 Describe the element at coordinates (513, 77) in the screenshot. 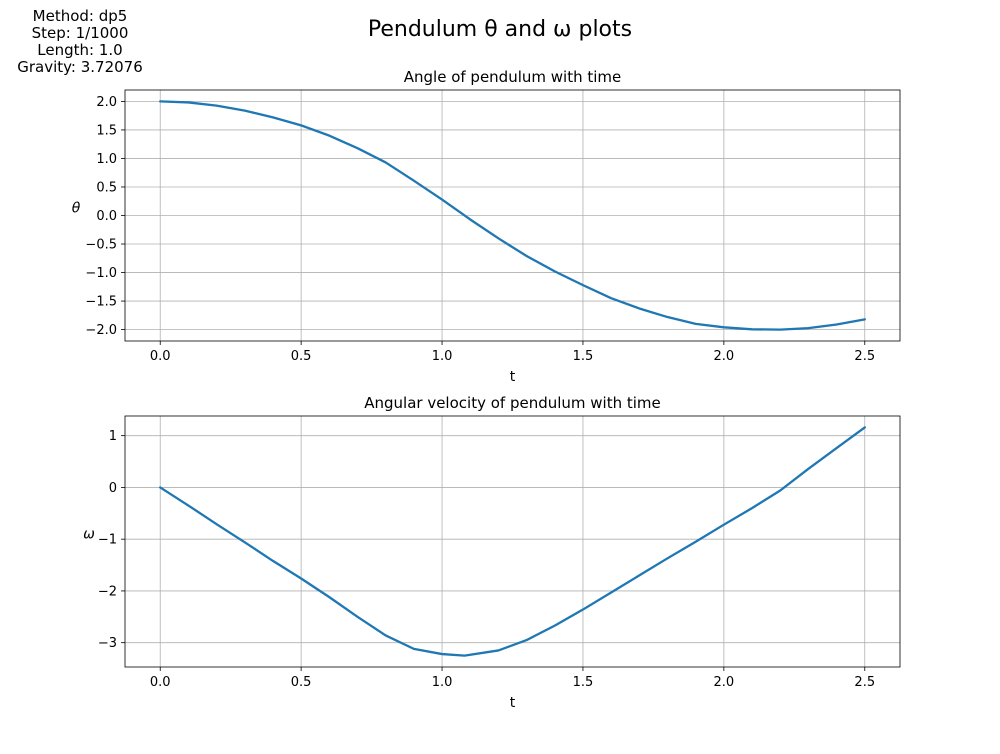

I see `chart-title: Angle of pendulum with time` at that location.